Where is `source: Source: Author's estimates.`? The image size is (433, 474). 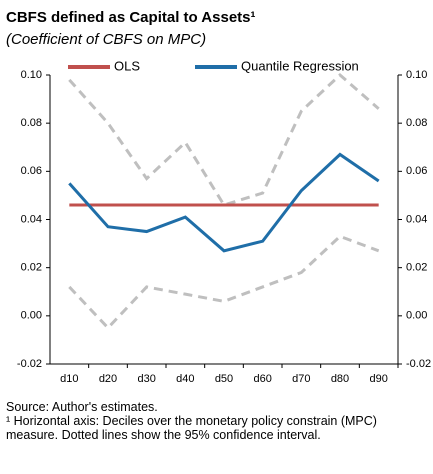
source: Source: Author's estimates. is located at coordinates (82, 407).